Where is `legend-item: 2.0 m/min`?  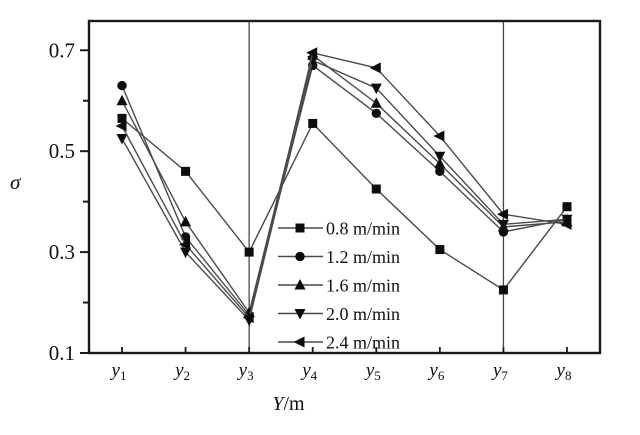
legend-item: 2.0 m/min is located at coordinates (339, 314).